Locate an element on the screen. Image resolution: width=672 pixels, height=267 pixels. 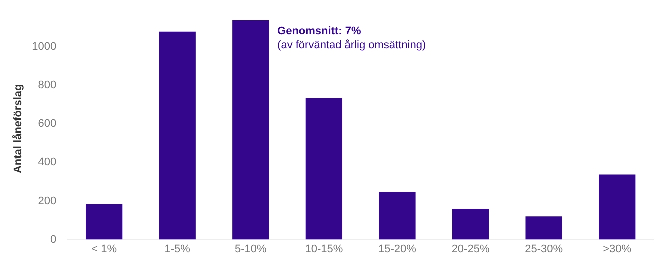
y-tick-label: 600 is located at coordinates (47, 124).